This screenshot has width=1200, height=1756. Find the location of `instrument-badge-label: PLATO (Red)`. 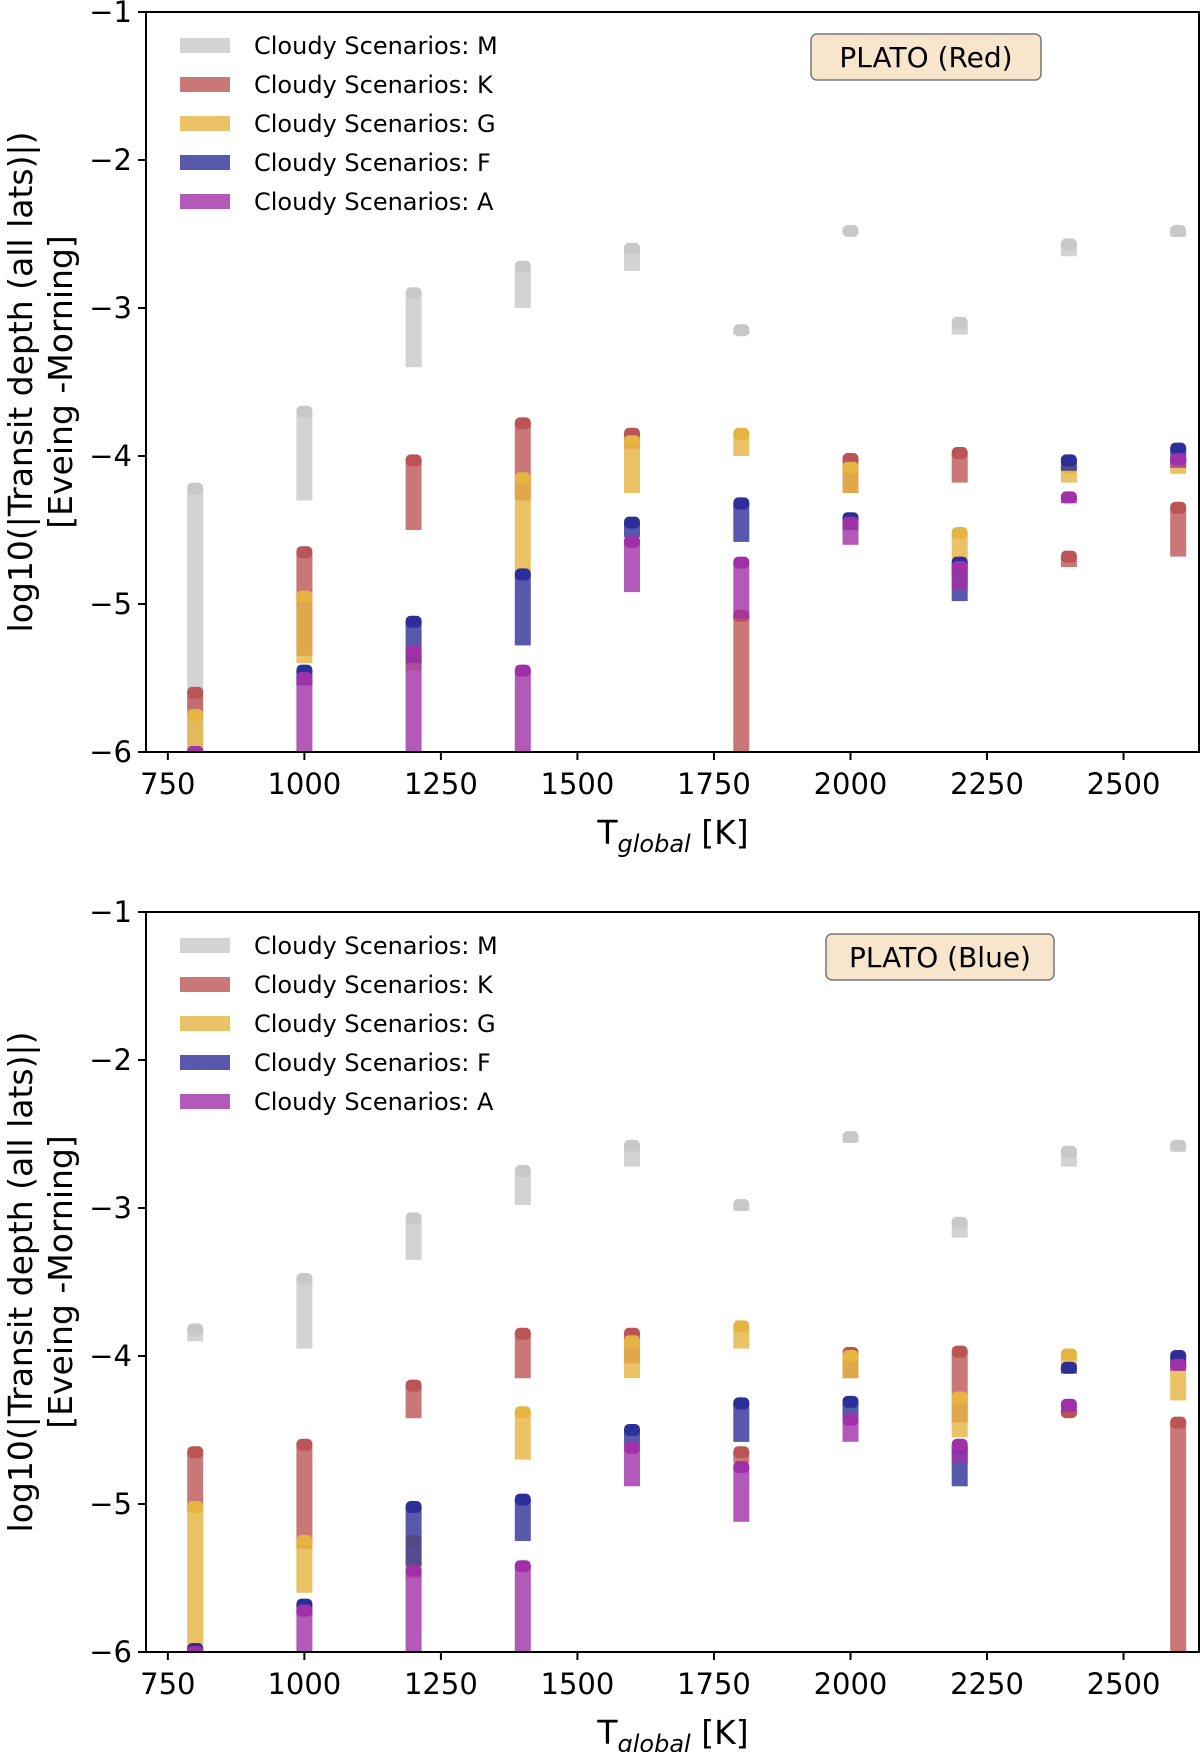

instrument-badge-label: PLATO (Red) is located at coordinates (925, 57).